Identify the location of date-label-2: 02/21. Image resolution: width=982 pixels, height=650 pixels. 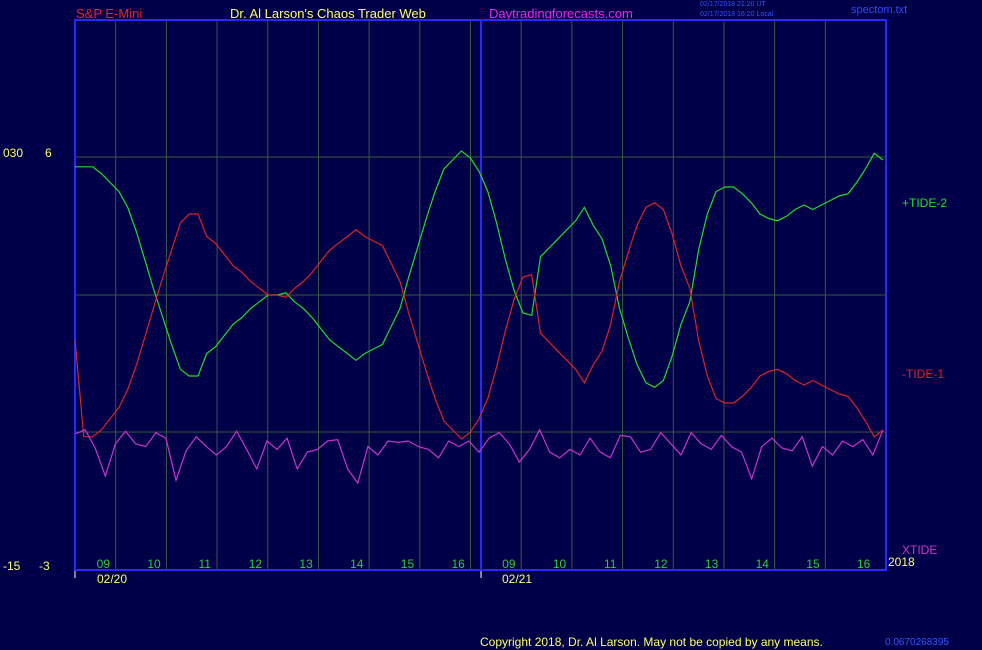
(517, 579).